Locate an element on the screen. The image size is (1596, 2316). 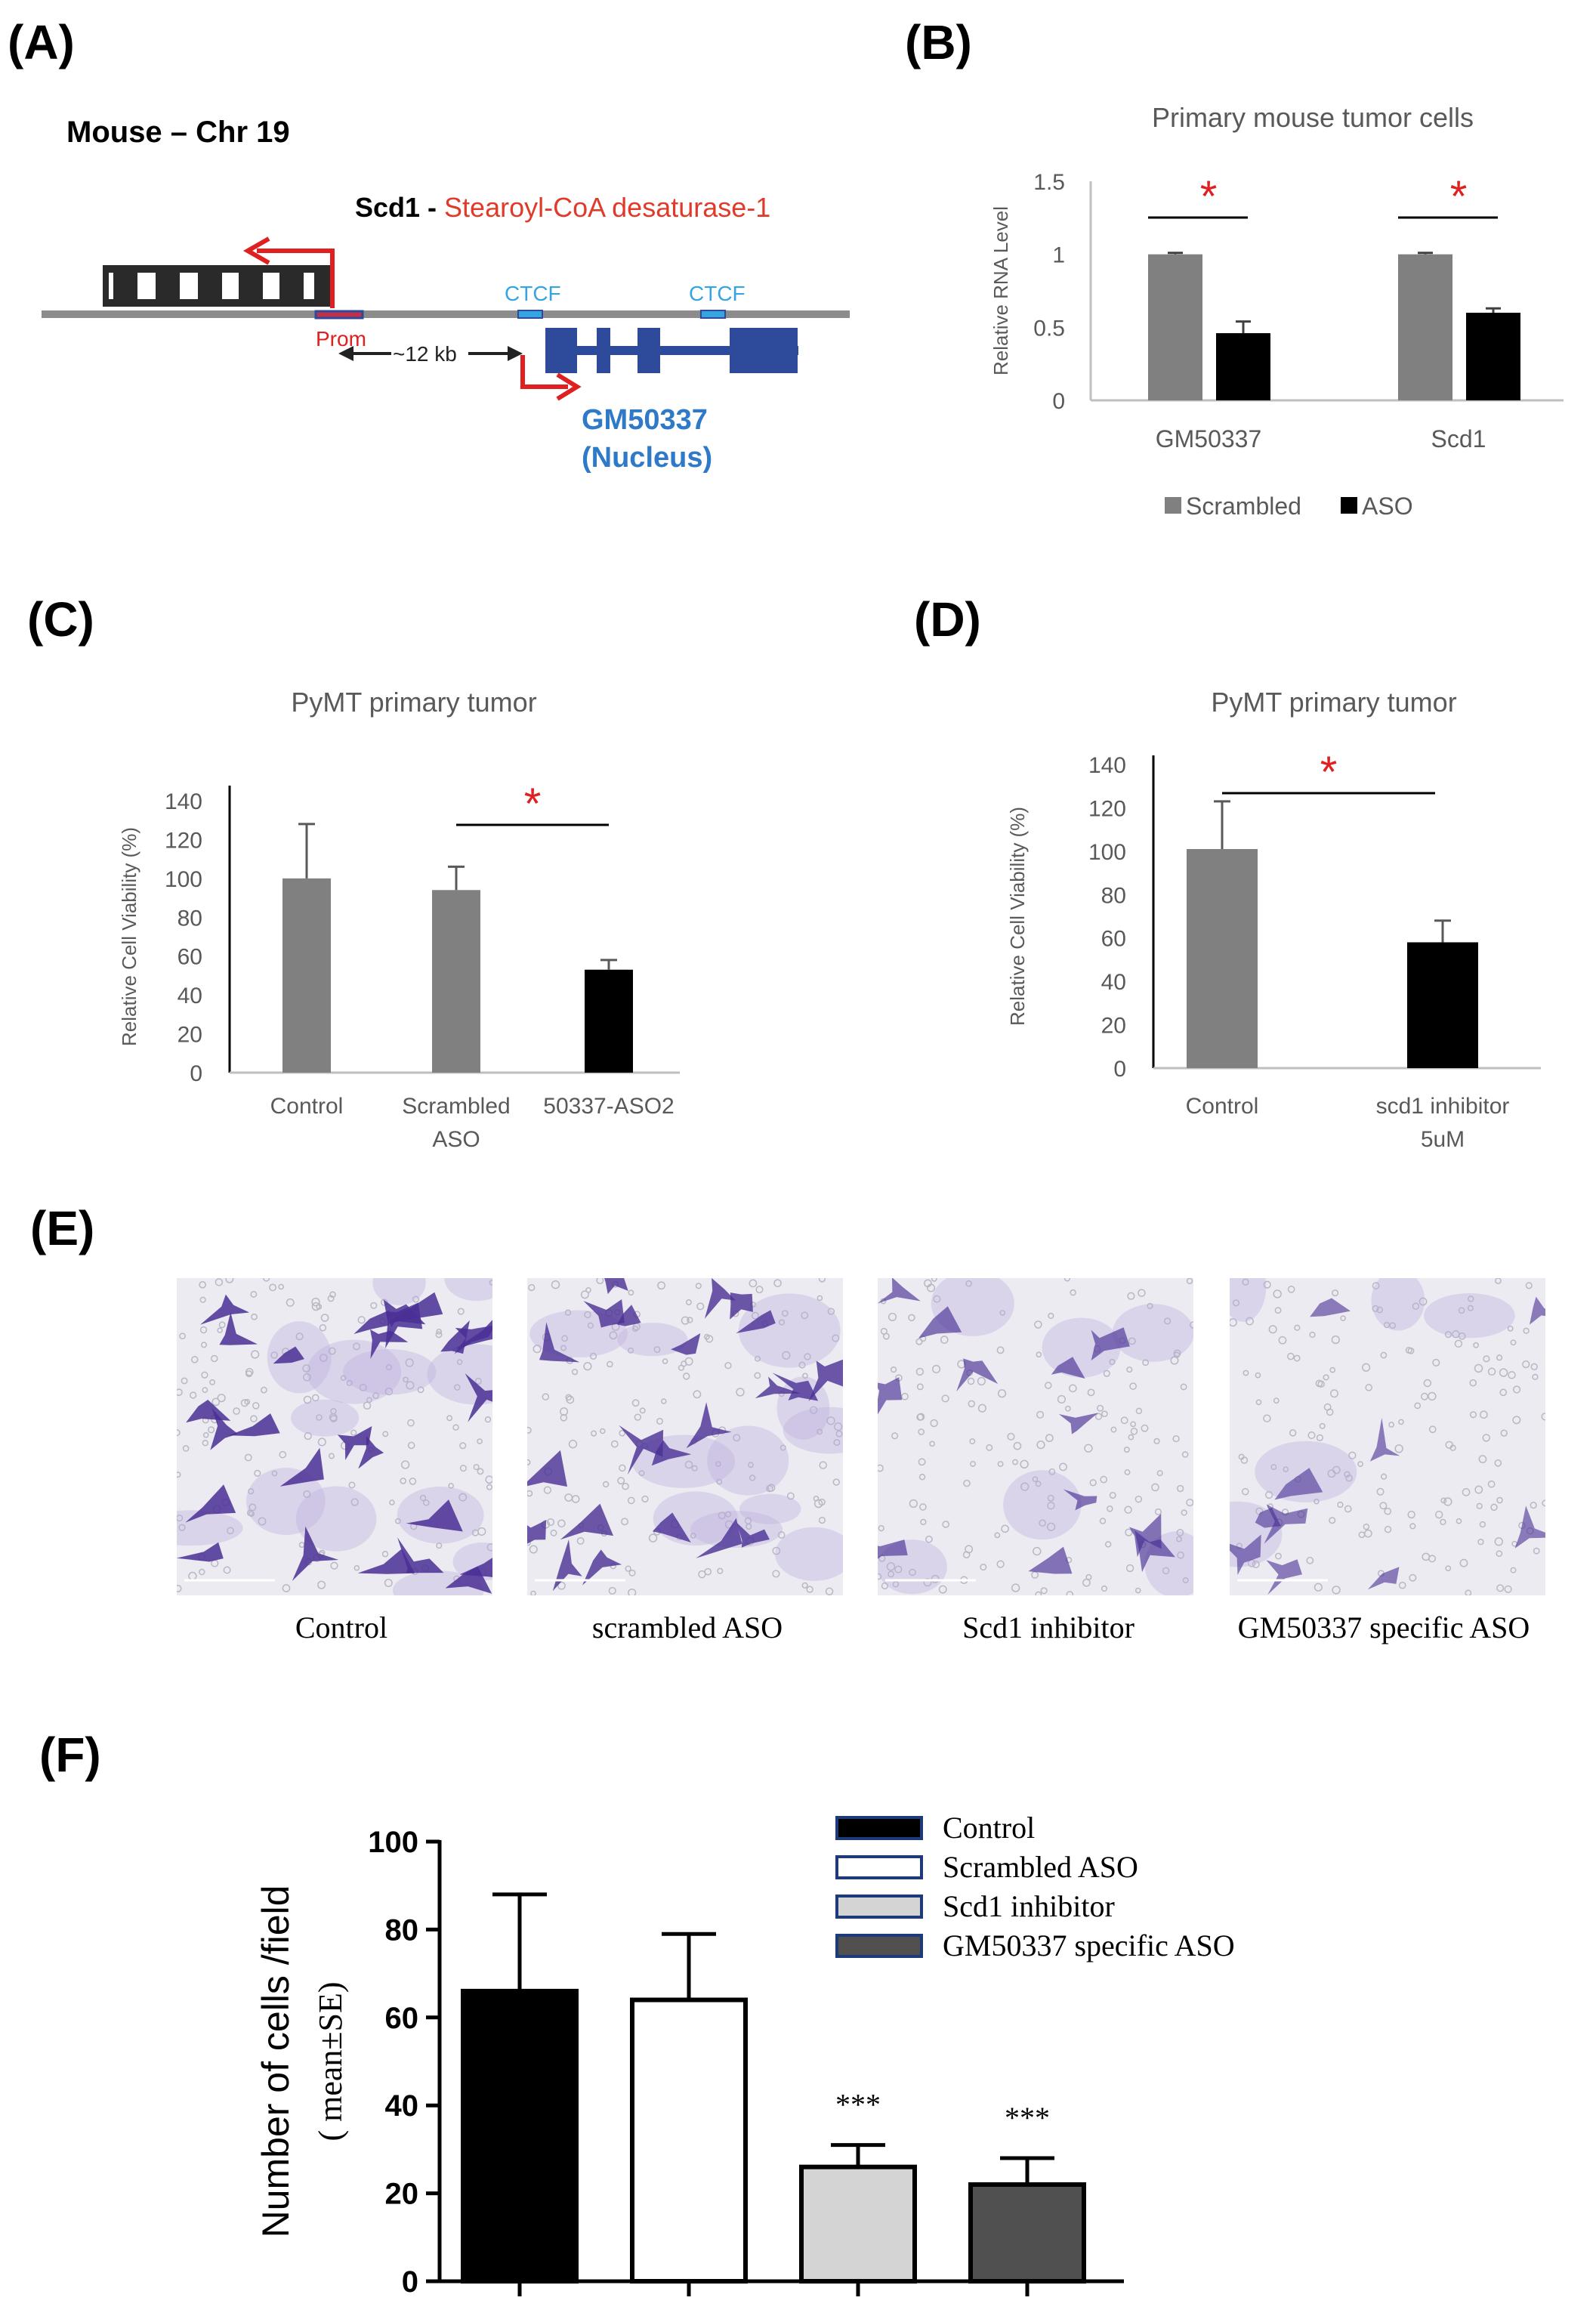
chart-b-y-tick-label: 0.5 is located at coordinates (1049, 328).